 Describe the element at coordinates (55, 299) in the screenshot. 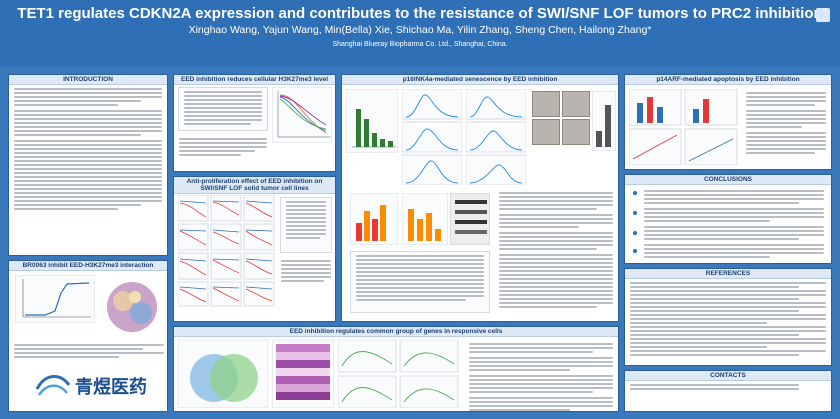

I see `br0063-binding-curve` at that location.